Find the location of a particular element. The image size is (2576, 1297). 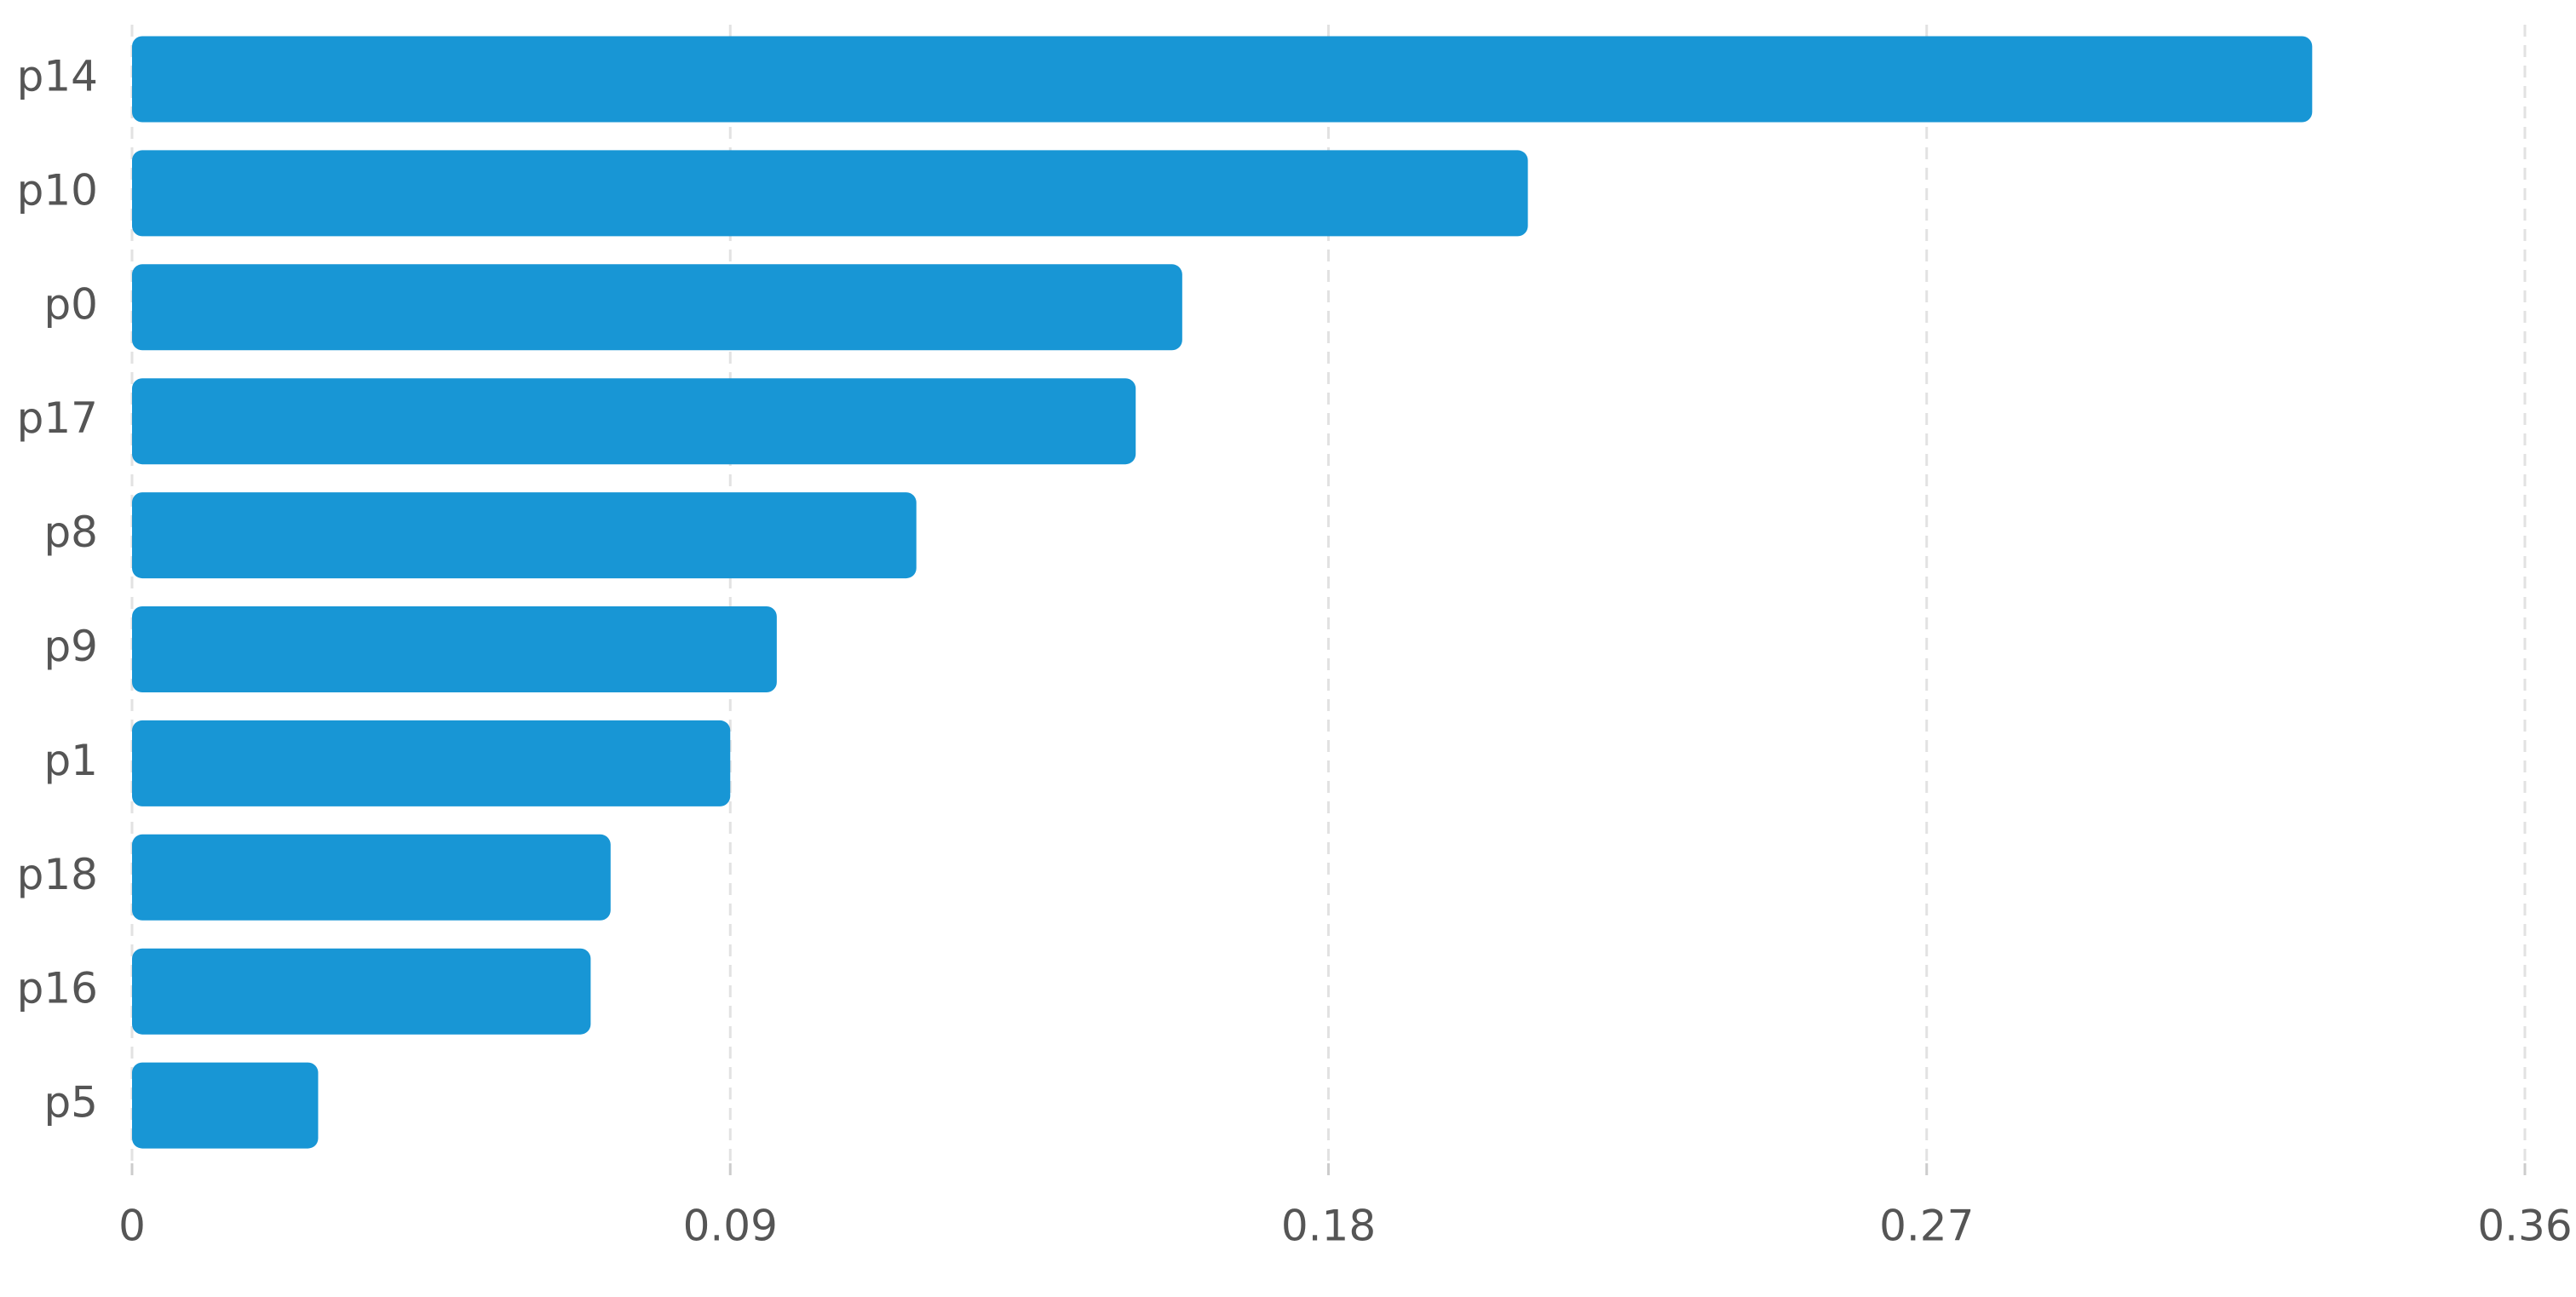

x-tick-label: 0.27 is located at coordinates (1927, 1226).